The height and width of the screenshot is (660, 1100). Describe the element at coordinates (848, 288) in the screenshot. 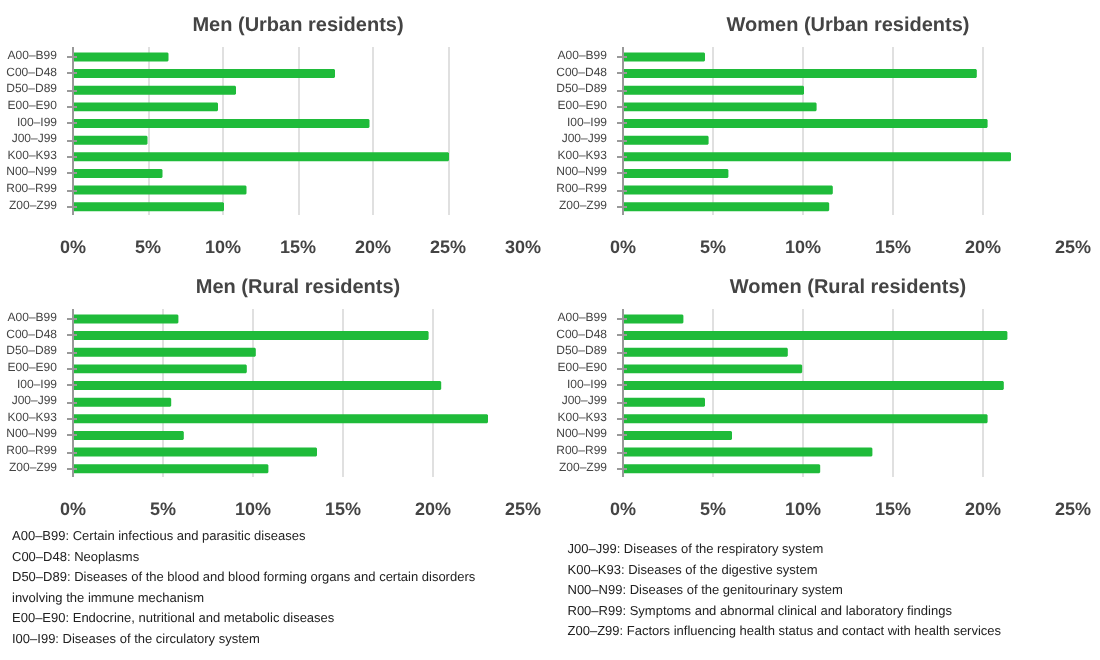

I see `chart-title: Women (Rural residents)` at that location.